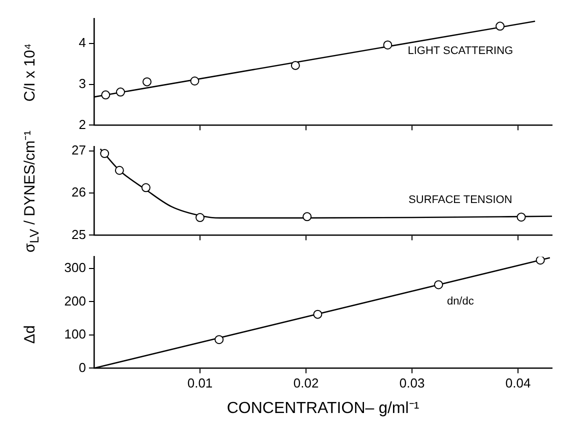  What do you see at coordinates (200, 383) in the screenshot?
I see `x-tick-label: 0.01` at bounding box center [200, 383].